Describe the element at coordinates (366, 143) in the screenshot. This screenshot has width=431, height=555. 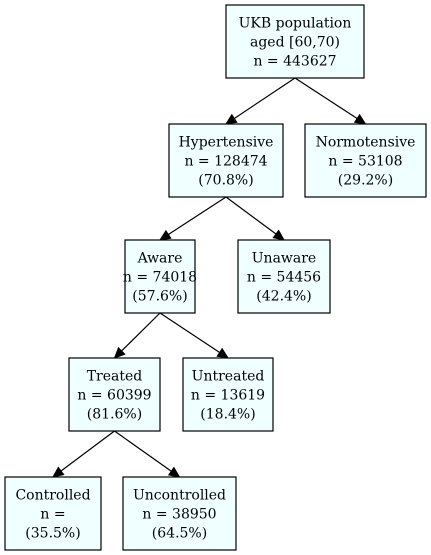
I see `node-label-line: Normotensive` at that location.